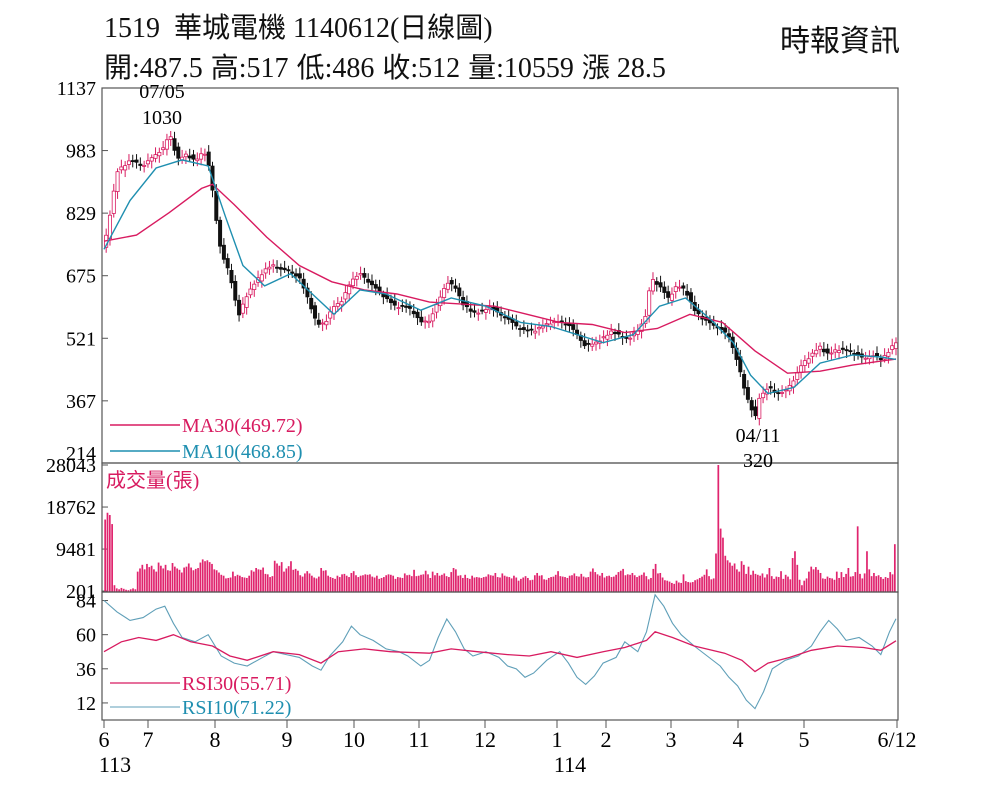  I want to click on price-y-tick-label: 829, so click(81, 214).